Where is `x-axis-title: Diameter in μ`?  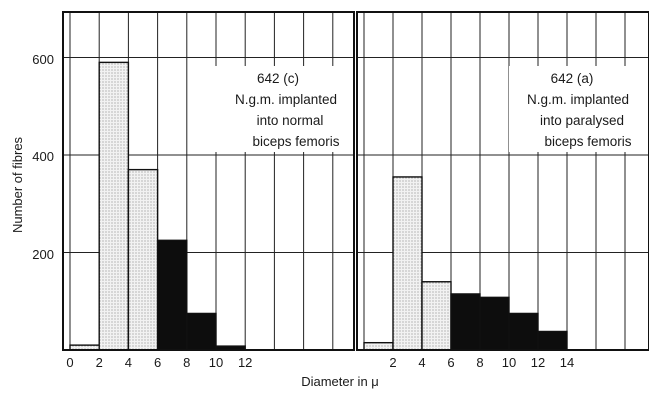 x-axis-title: Diameter in μ is located at coordinates (340, 381).